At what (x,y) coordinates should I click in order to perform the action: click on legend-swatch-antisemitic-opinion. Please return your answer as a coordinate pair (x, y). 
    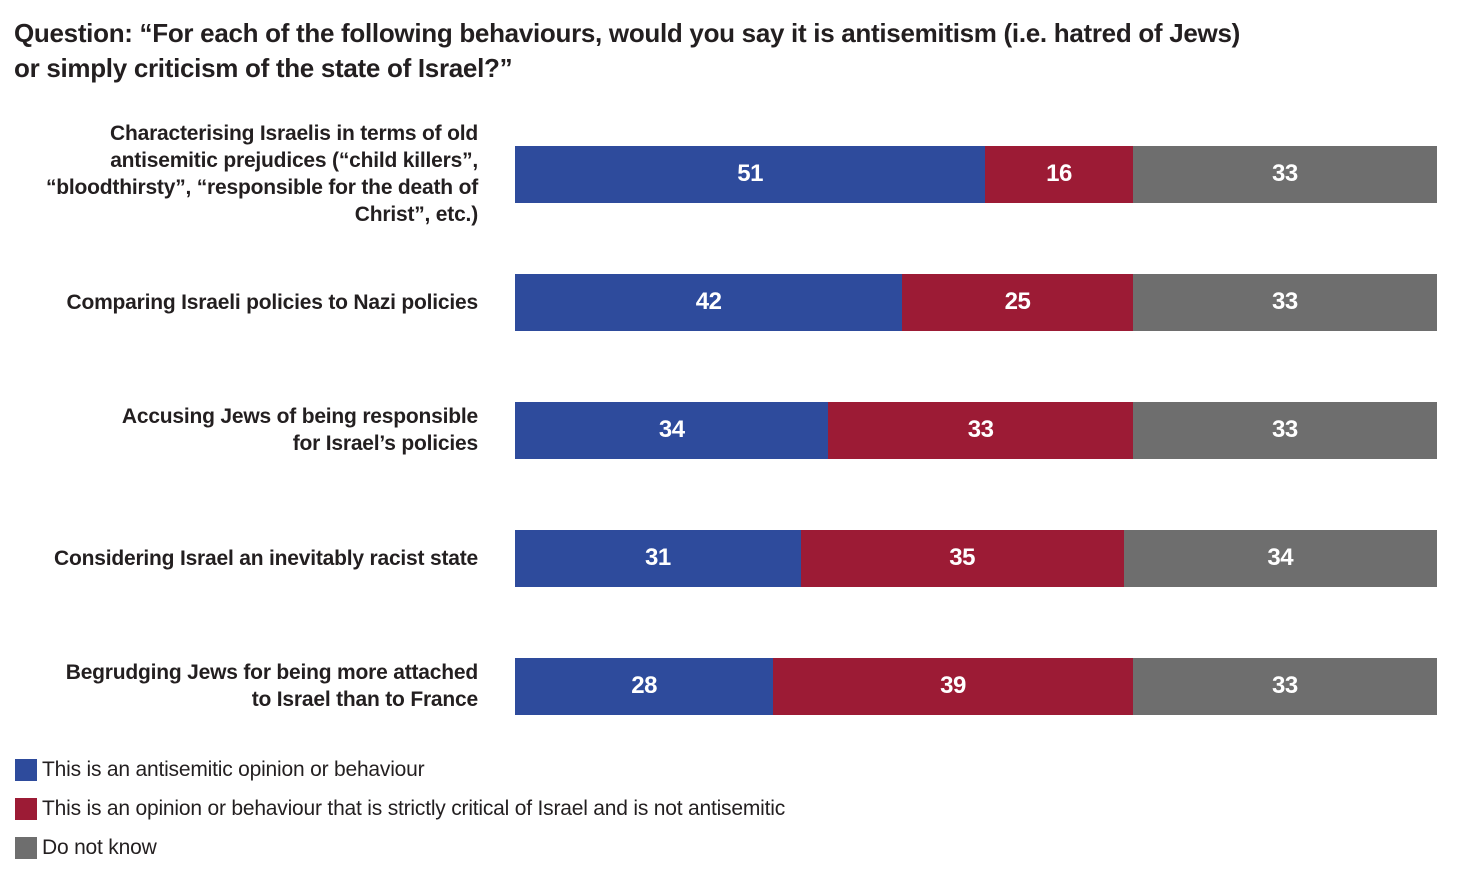
    Looking at the image, I should click on (26, 770).